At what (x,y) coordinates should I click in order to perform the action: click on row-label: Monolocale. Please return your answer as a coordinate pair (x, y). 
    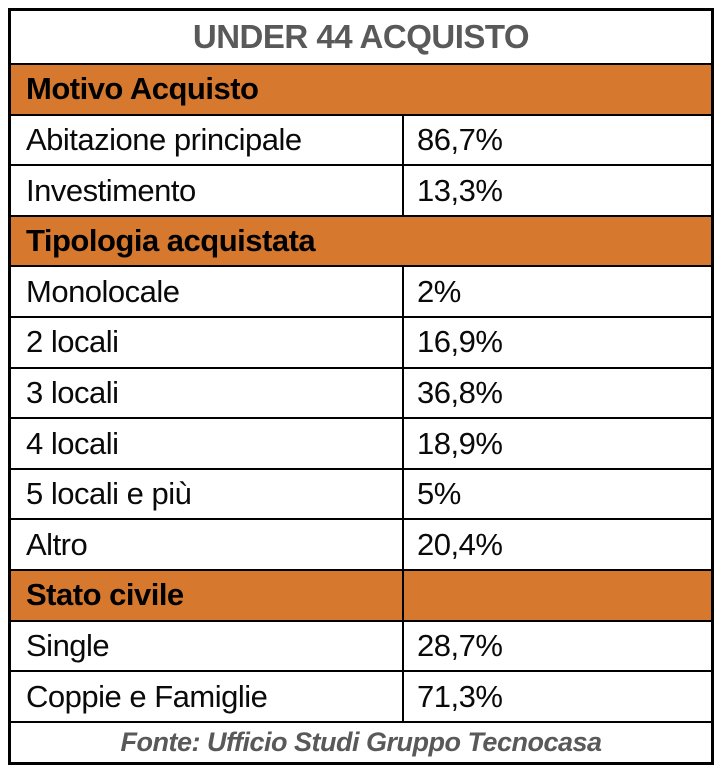
    Looking at the image, I should click on (103, 291).